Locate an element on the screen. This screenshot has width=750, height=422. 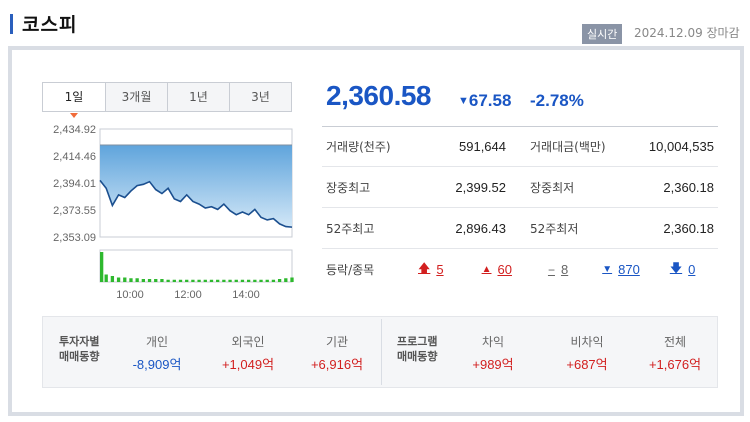
period-tabs: 1일 3개월 1년 3년 is located at coordinates (167, 100).